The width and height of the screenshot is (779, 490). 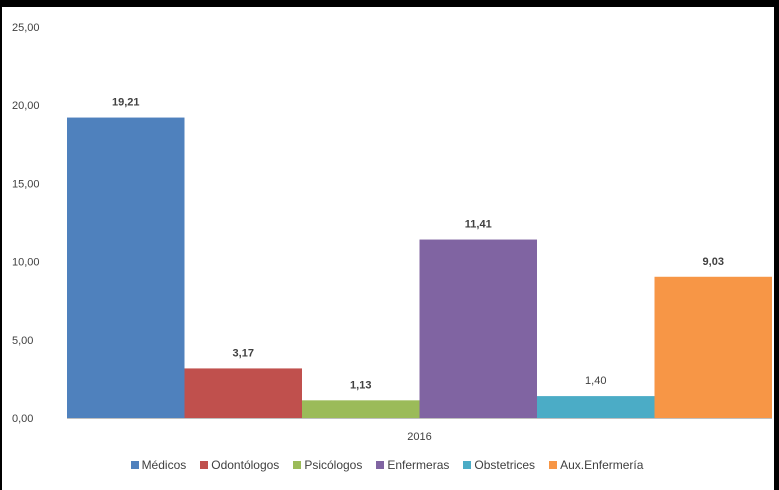 I want to click on x-tick-label: 2016, so click(x=419, y=437).